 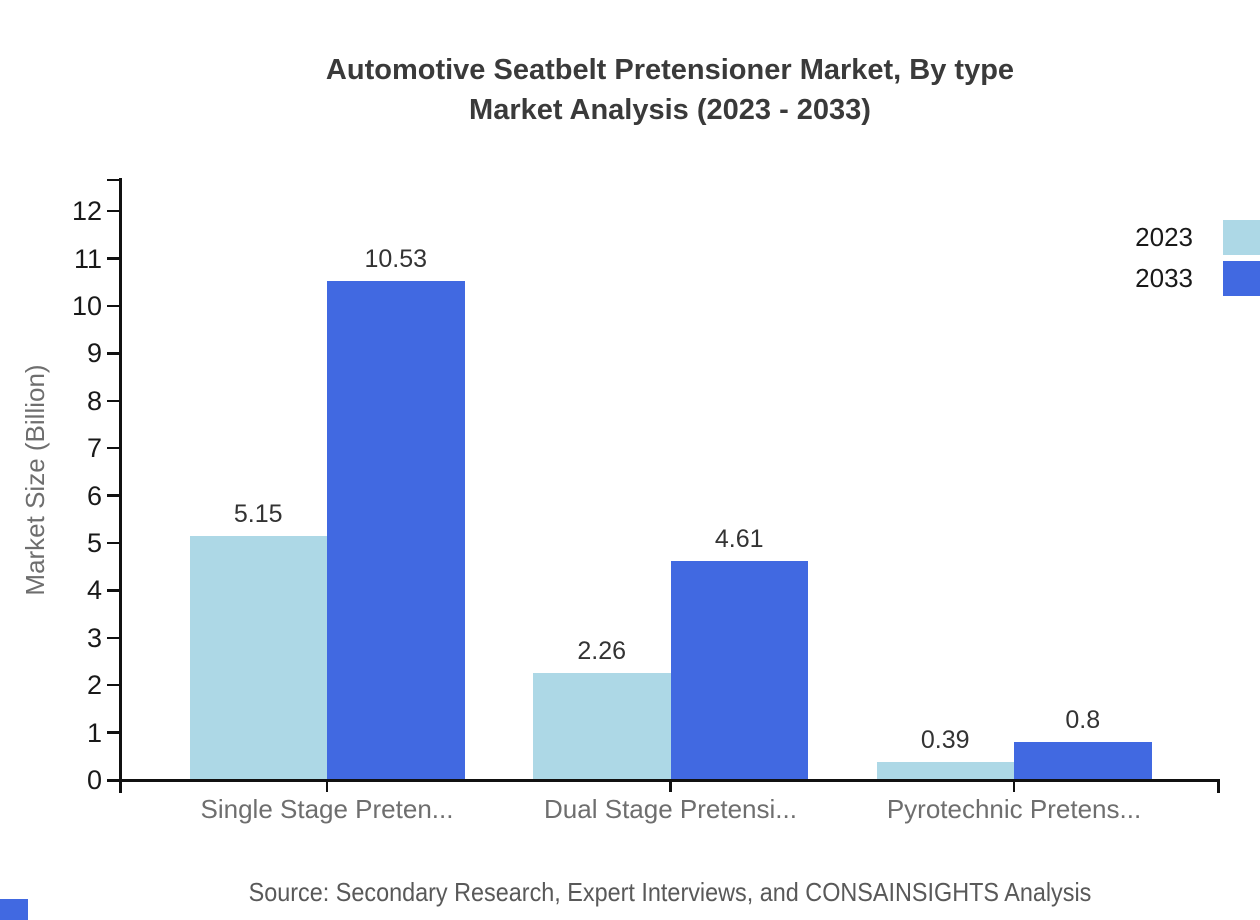 What do you see at coordinates (94, 637) in the screenshot?
I see `y-axis-tick-label: 3` at bounding box center [94, 637].